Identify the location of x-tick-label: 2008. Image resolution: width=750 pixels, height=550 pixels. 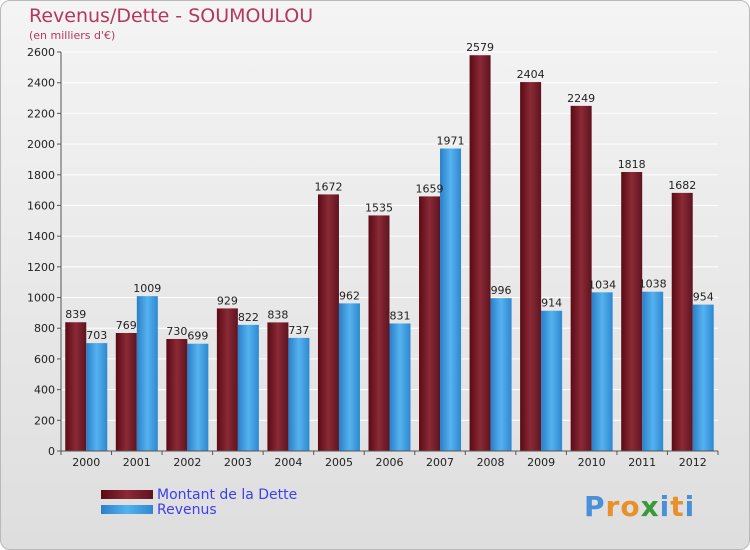
(491, 462).